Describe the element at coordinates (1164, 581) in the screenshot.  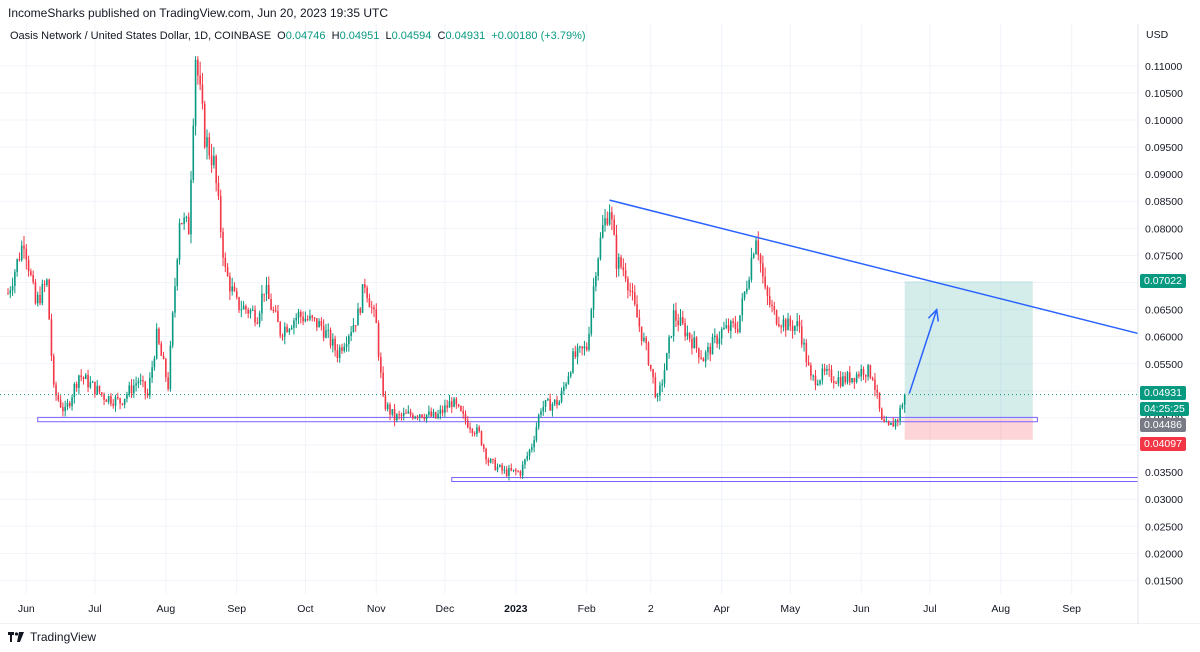
I see `y-tick-label: 0.01500` at that location.